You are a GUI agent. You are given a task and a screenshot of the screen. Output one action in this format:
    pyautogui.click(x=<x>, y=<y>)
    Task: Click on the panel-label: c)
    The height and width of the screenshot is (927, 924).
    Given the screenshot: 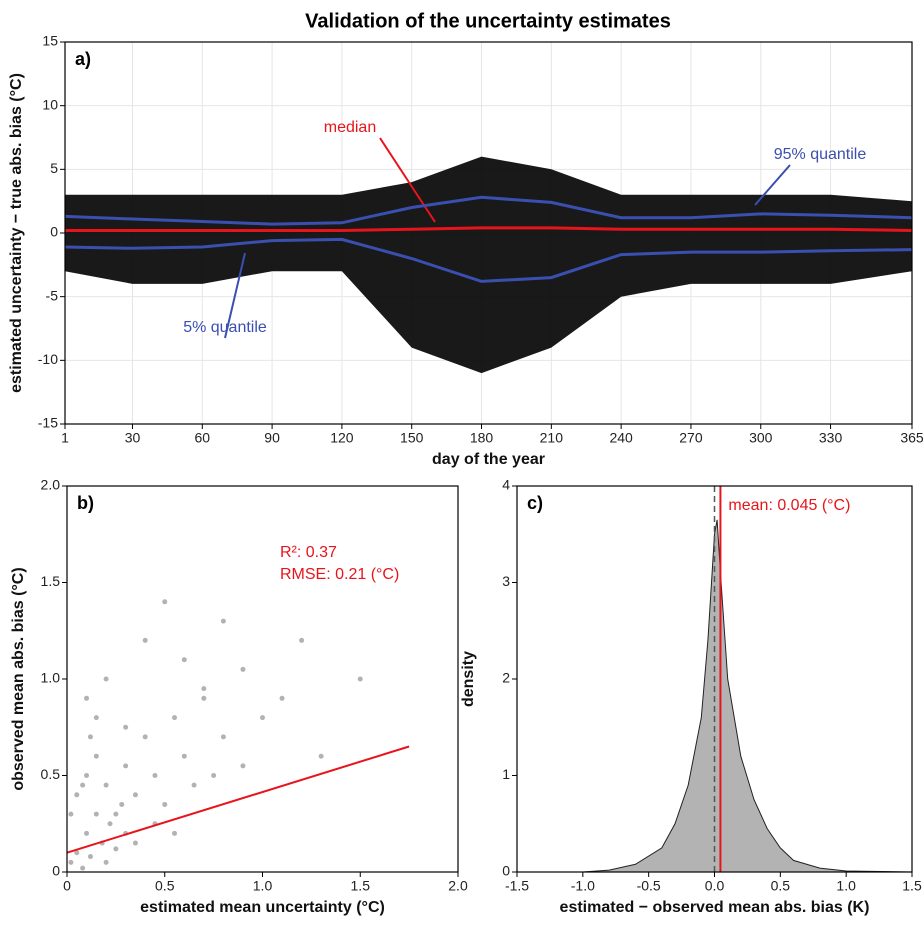 What is the action you would take?
    pyautogui.click(x=535, y=503)
    